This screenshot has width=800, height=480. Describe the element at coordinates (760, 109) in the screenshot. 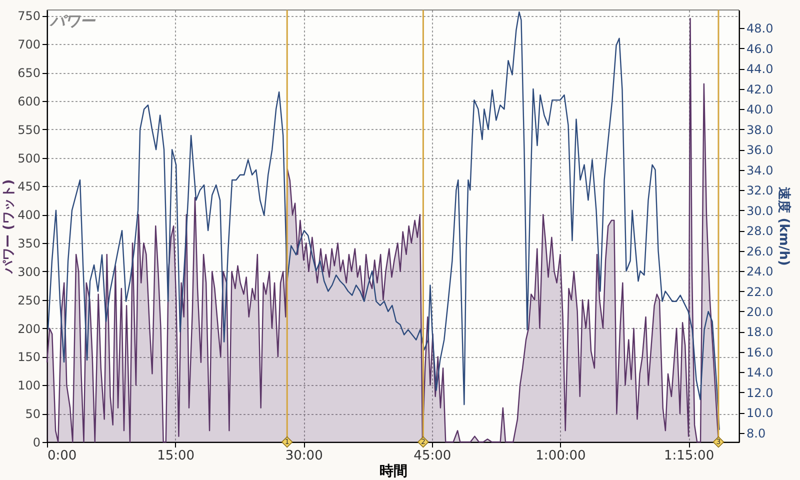

I see `y2-tick-label: 40.0` at that location.